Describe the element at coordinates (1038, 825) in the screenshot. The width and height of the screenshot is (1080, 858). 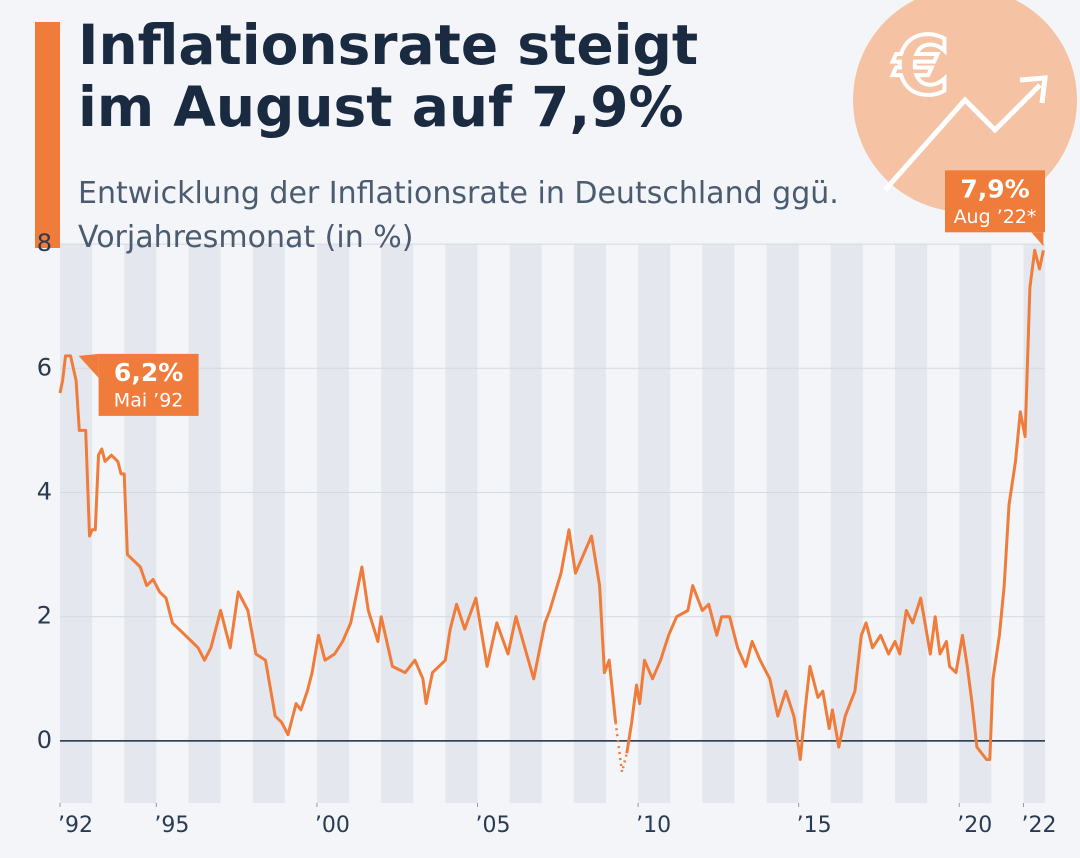
I see `x-tick-label: ’22` at that location.